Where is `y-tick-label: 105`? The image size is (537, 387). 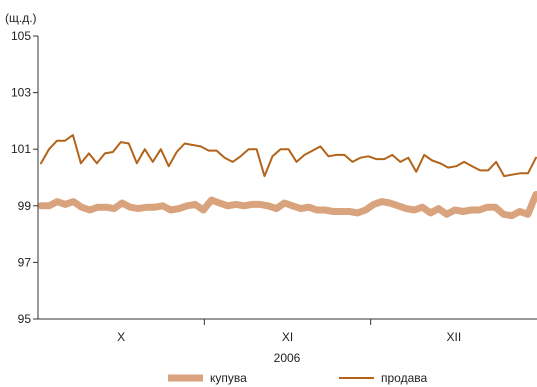
y-tick-label: 105 is located at coordinates (21, 36).